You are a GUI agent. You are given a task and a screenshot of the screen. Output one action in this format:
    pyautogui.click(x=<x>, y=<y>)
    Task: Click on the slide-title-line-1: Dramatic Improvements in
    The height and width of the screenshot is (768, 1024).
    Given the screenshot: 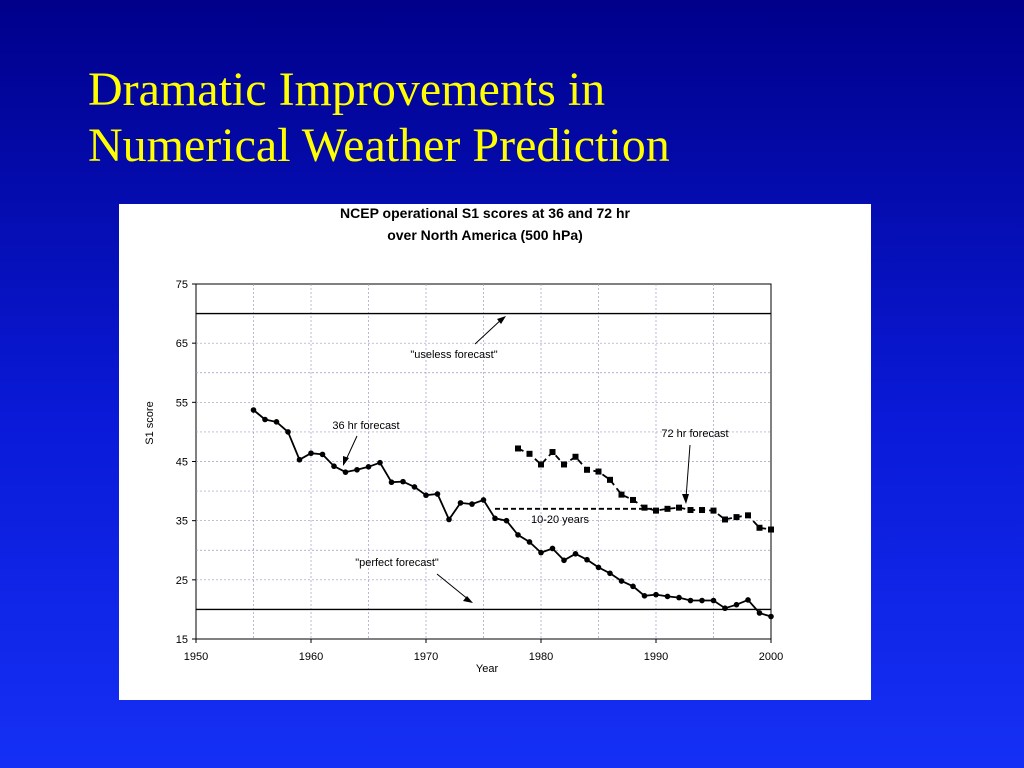 What is the action you would take?
    pyautogui.click(x=347, y=89)
    